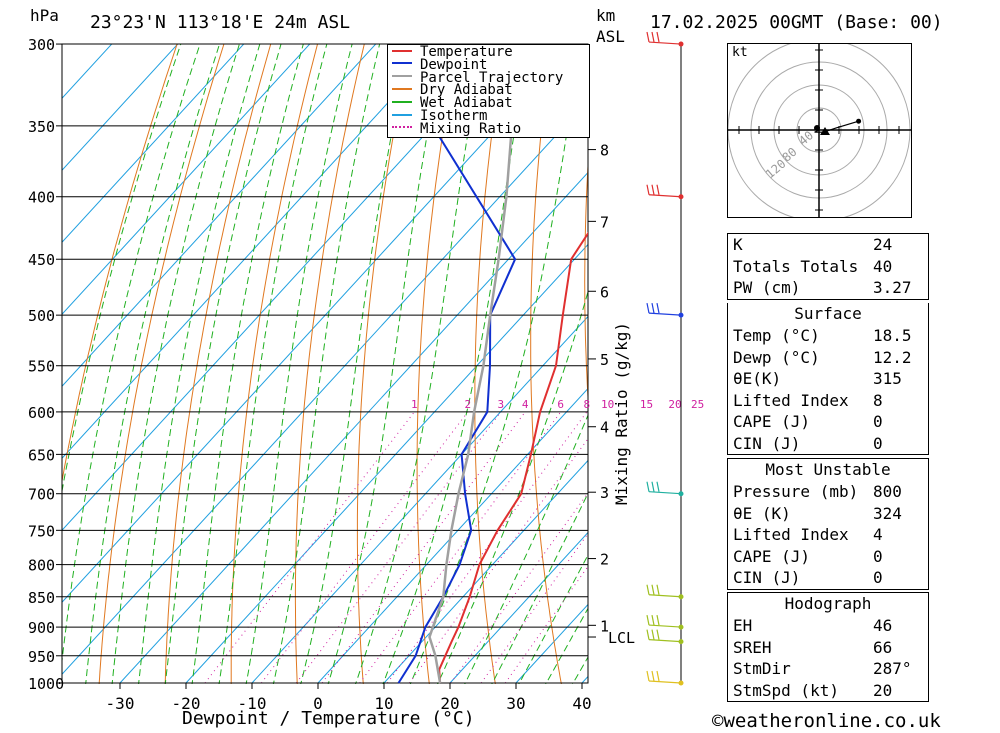 Image resolution: width=1000 pixels, height=733 pixels. I want to click on pressure-tick-label: 1000, so click(46, 684).